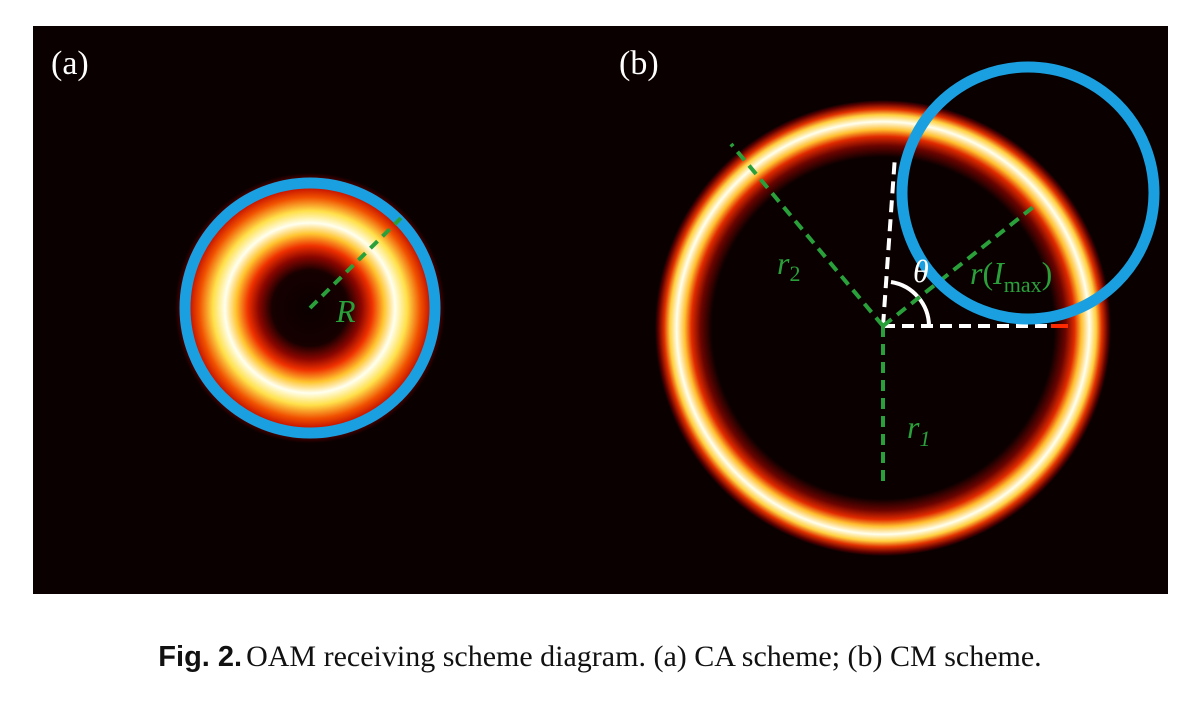 This screenshot has height=712, width=1200. What do you see at coordinates (200, 657) in the screenshot?
I see `figure-number: Fig. 2.` at bounding box center [200, 657].